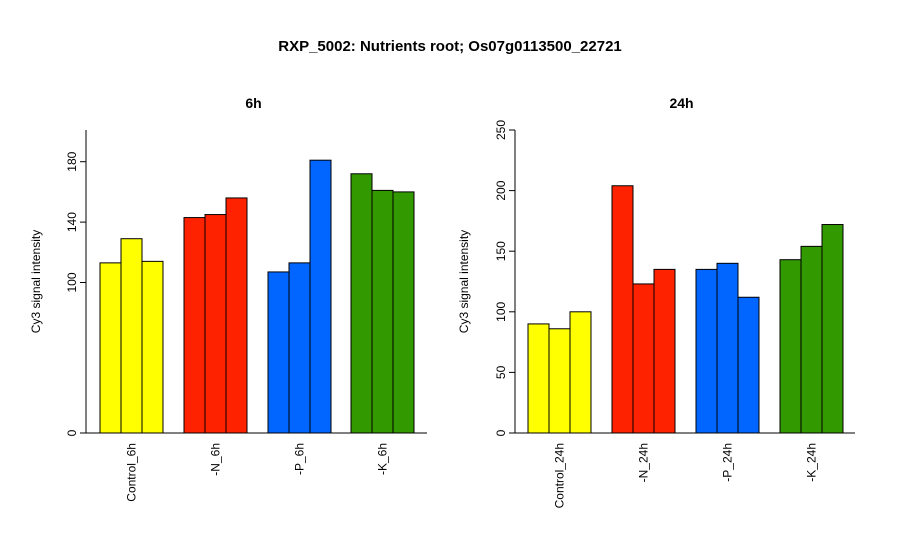 The image size is (900, 550). What do you see at coordinates (501, 251) in the screenshot?
I see `y-tick-label: 150` at bounding box center [501, 251].